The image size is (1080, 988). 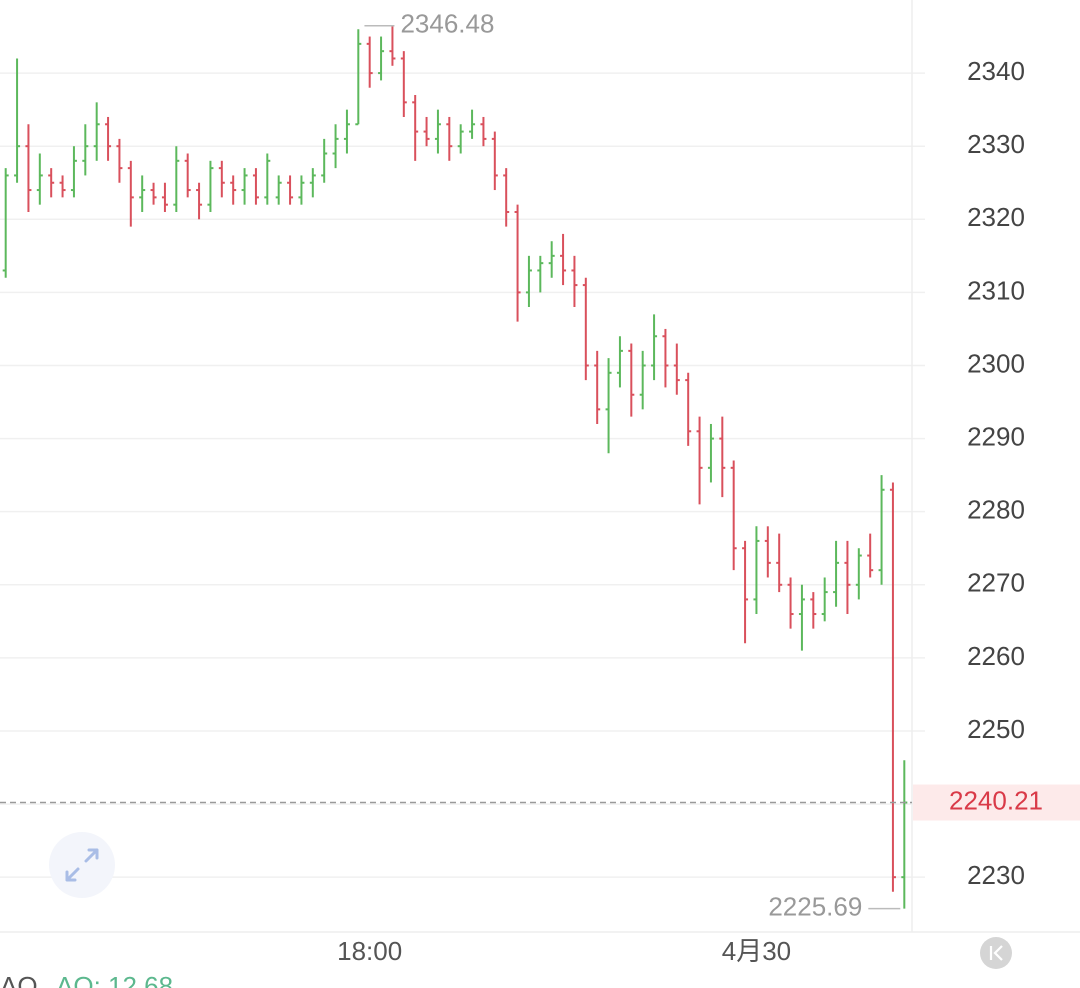 What do you see at coordinates (996, 71) in the screenshot?
I see `y-tick-label: 2340` at bounding box center [996, 71].